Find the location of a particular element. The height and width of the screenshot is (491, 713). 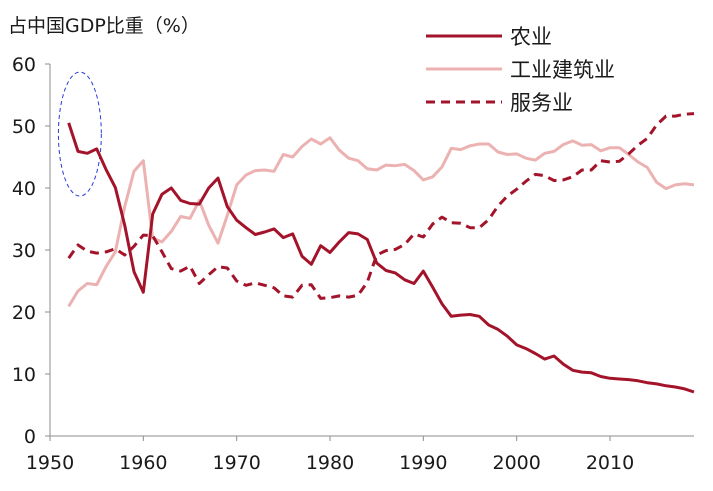

x-tick-label: 1970 is located at coordinates (236, 463).